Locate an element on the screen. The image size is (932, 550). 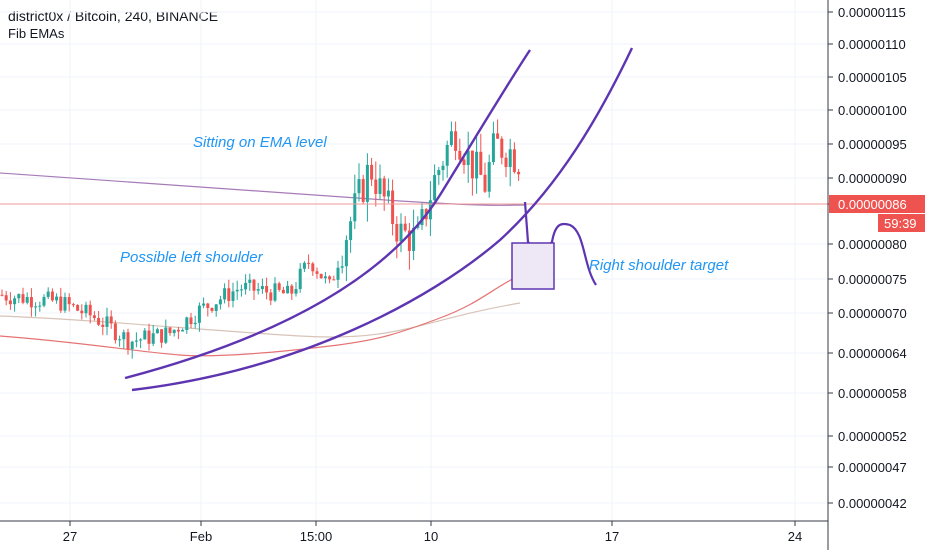
time-tick-label: 10 is located at coordinates (431, 536).